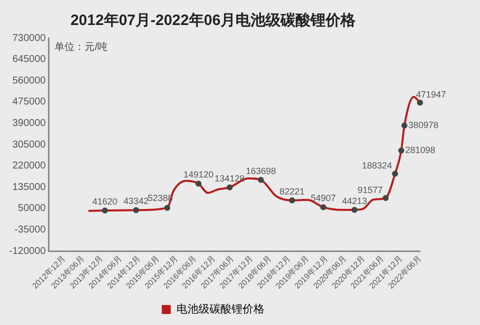 This screenshot has width=480, height=325. What do you see at coordinates (27, 251) in the screenshot?
I see `y-tick-label: -120000` at bounding box center [27, 251].